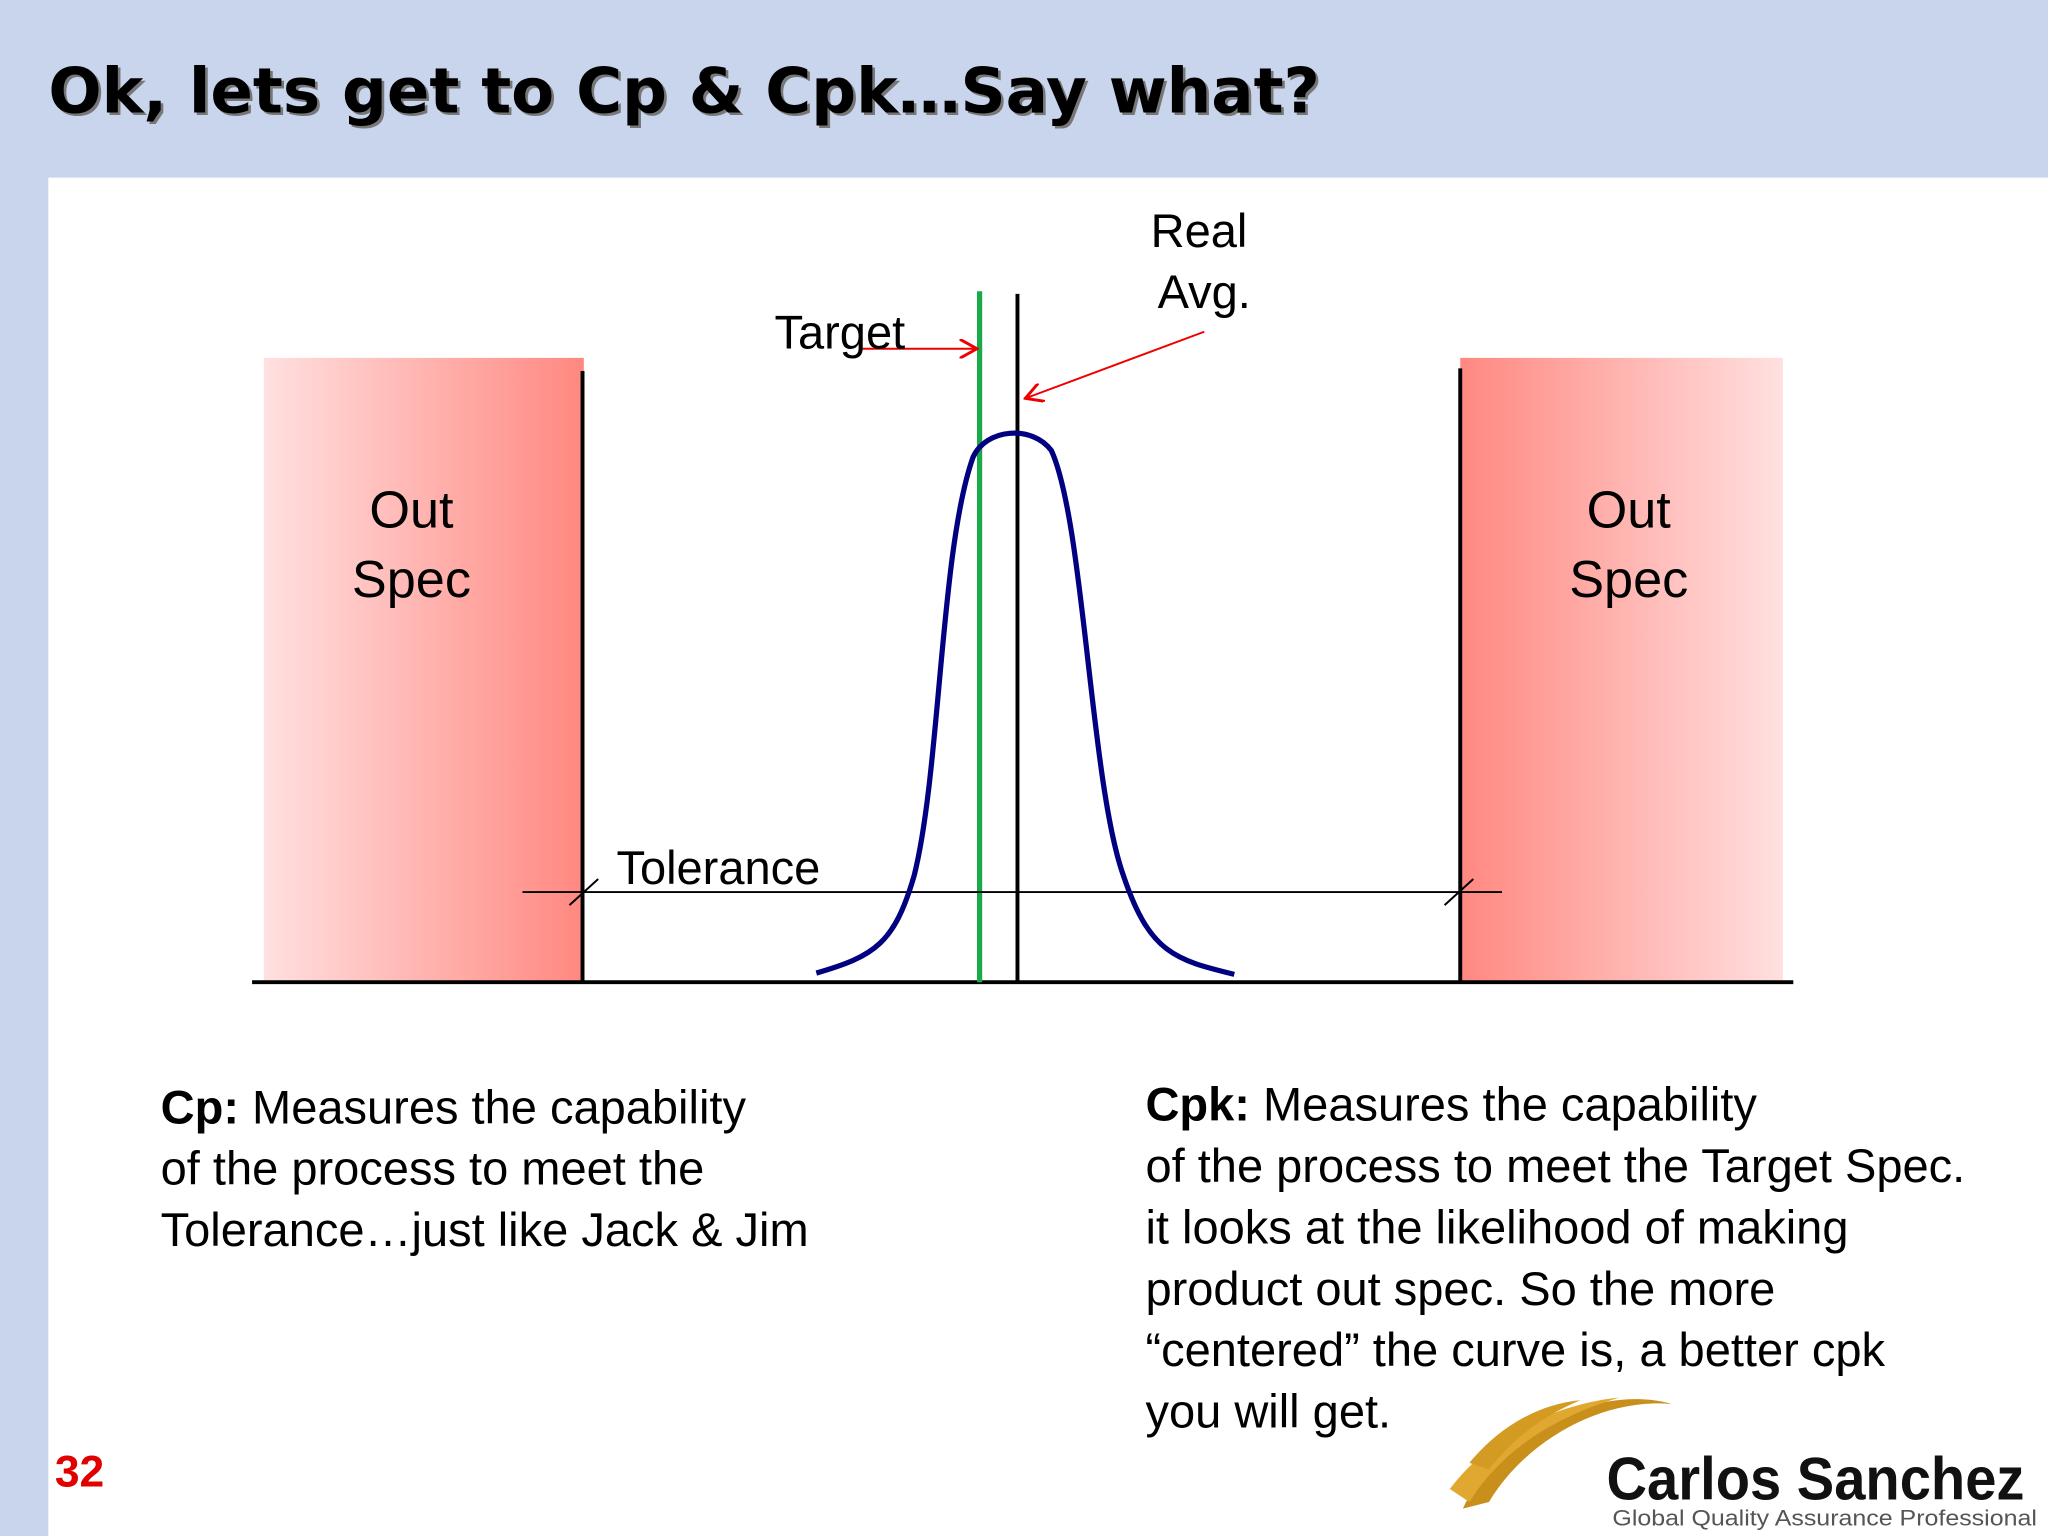 The image size is (2048, 1536). Describe the element at coordinates (79, 1471) in the screenshot. I see `page-number: 32` at that location.